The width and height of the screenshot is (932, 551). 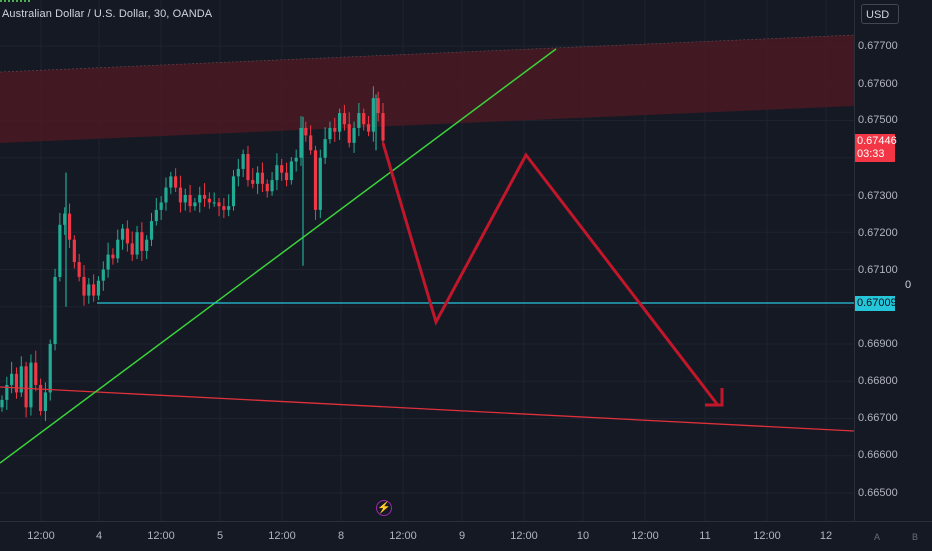 What do you see at coordinates (915, 537) in the screenshot?
I see `log-scale-button: B` at bounding box center [915, 537].